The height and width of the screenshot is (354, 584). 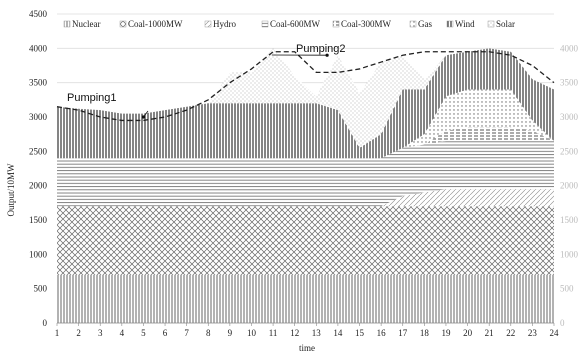 What do you see at coordinates (38, 14) in the screenshot?
I see `y-tick-label-4500: 4500` at bounding box center [38, 14].